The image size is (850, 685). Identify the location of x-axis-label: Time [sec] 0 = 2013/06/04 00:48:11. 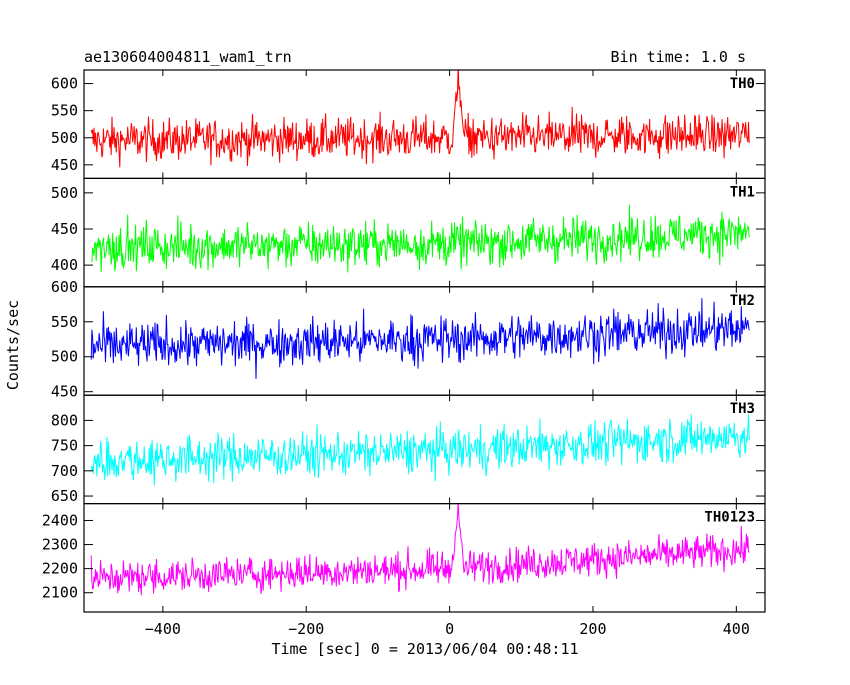
(424, 649).